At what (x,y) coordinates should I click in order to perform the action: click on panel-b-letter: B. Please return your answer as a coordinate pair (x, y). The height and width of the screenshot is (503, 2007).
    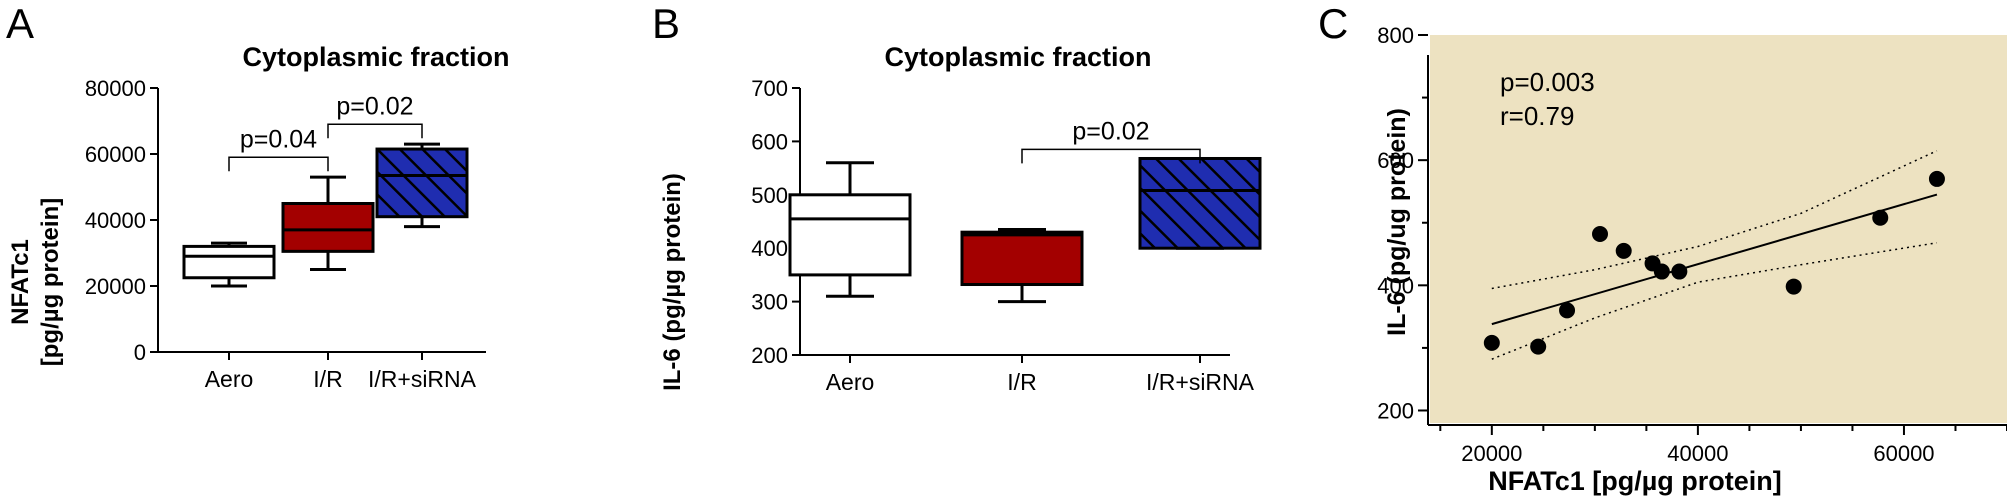
    Looking at the image, I should click on (666, 23).